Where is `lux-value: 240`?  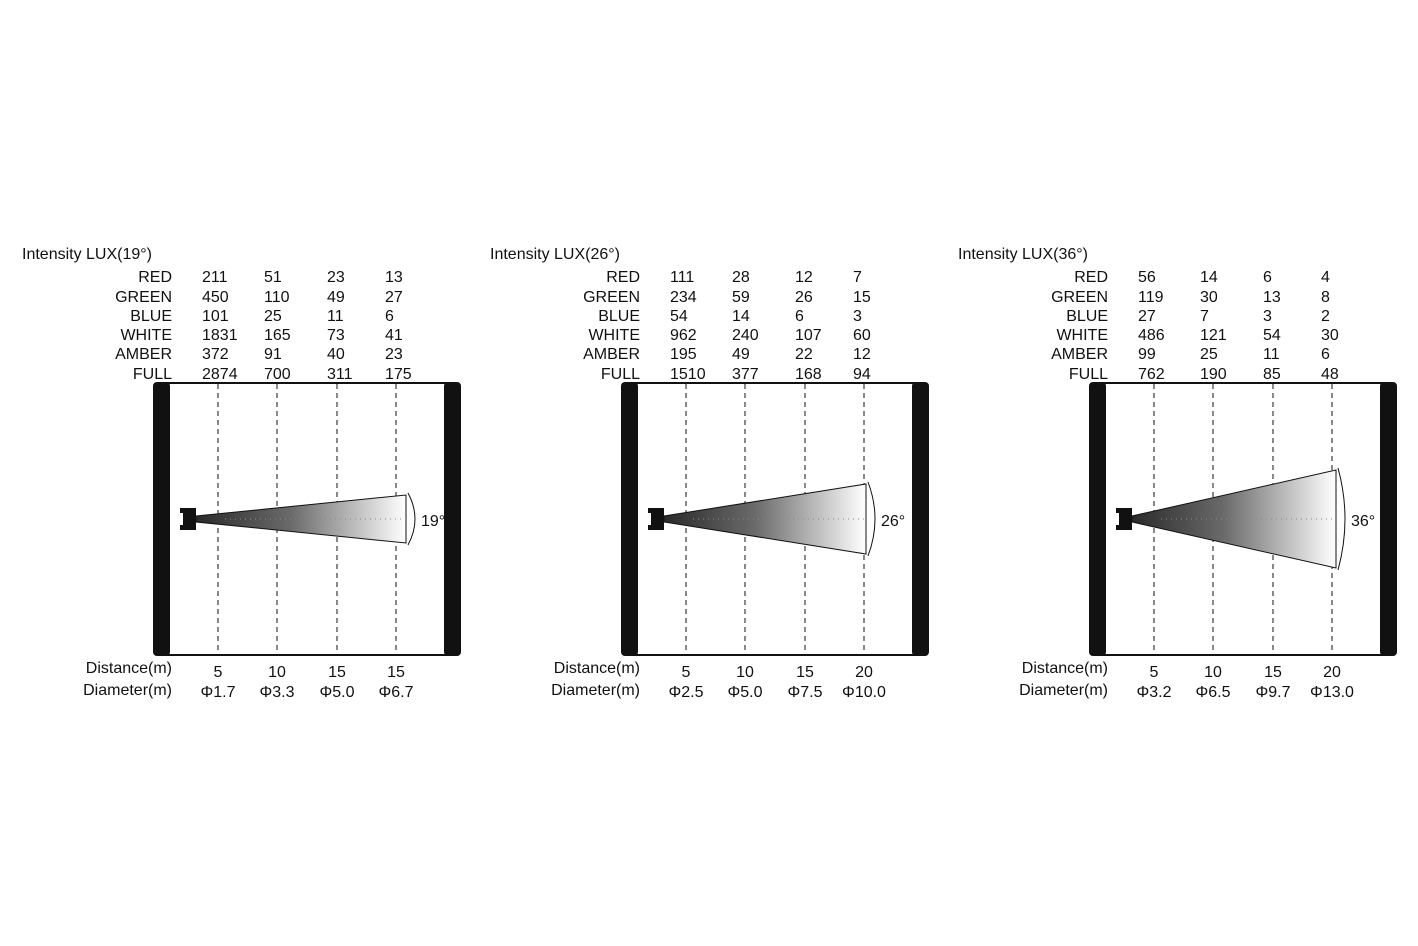
lux-value: 240 is located at coordinates (745, 335).